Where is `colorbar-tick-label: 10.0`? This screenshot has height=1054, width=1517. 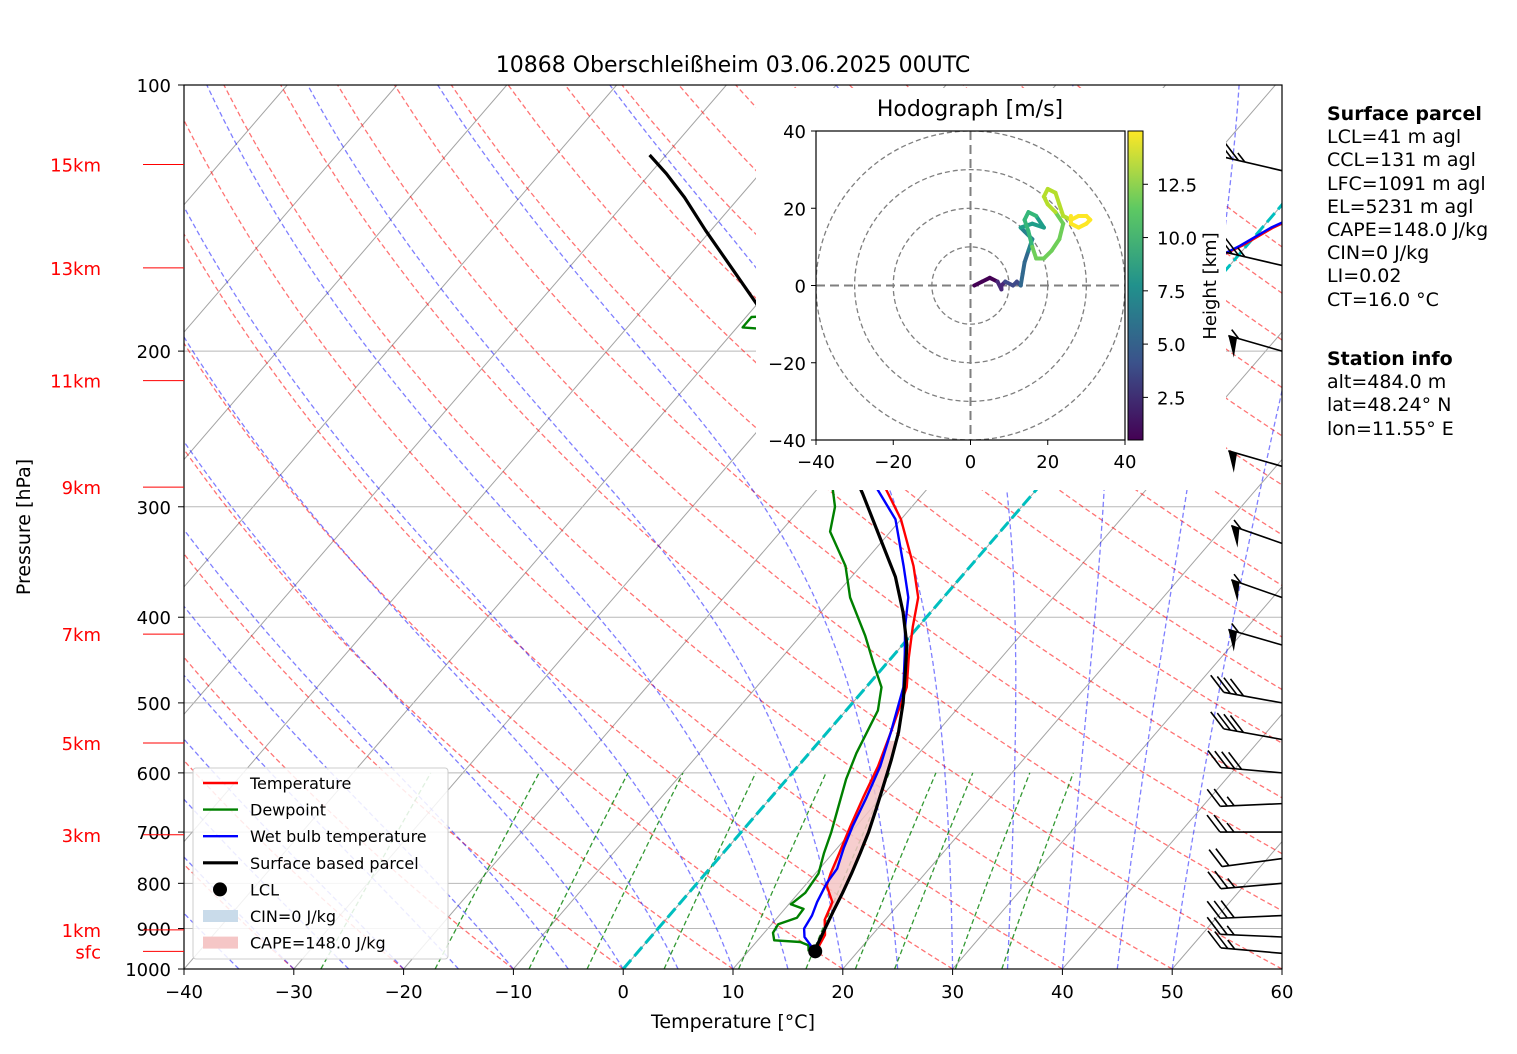
colorbar-tick-label: 10.0 is located at coordinates (1177, 239).